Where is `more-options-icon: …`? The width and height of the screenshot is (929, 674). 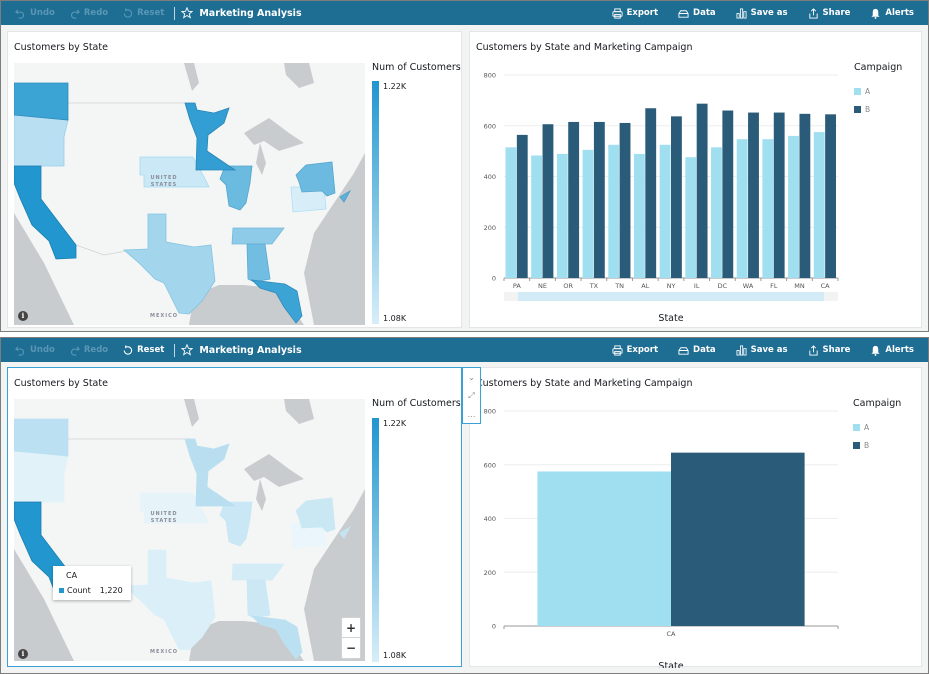 more-options-icon: … is located at coordinates (471, 414).